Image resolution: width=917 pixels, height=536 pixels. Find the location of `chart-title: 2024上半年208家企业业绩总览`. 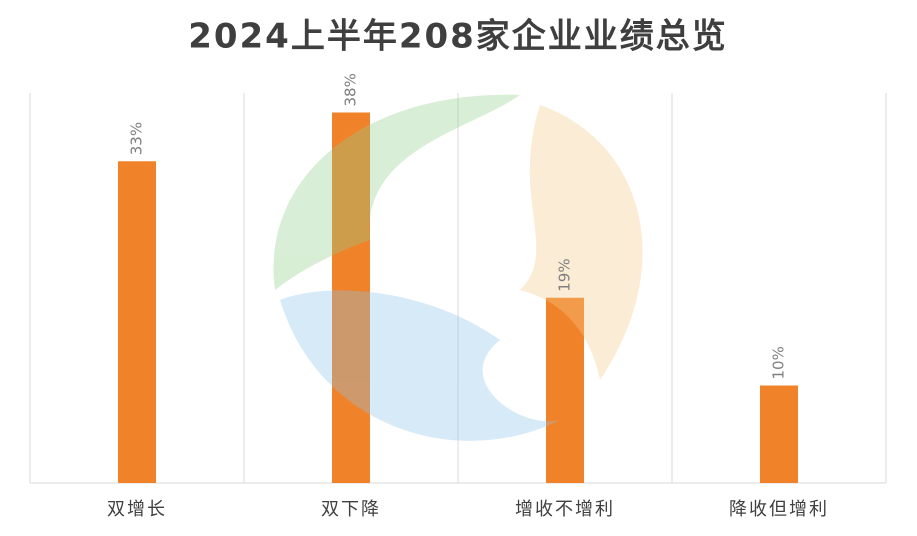

chart-title: 2024上半年208家企业业绩总览 is located at coordinates (458, 37).